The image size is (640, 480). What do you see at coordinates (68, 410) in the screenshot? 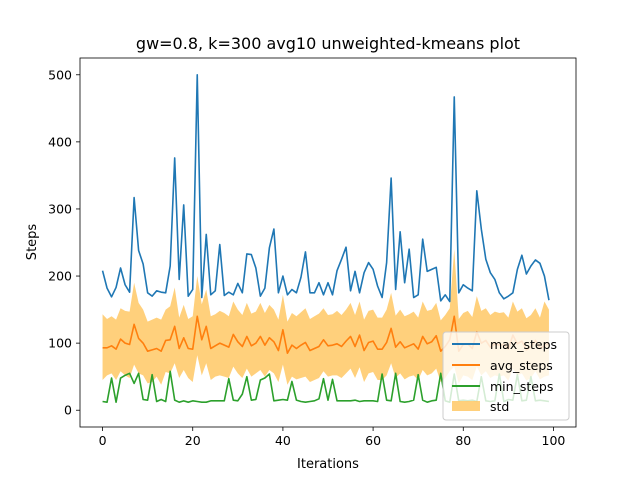
I see `y-tick-label: 0` at bounding box center [68, 410].